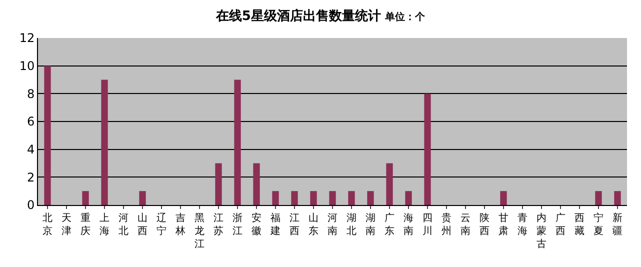 The height and width of the screenshot is (267, 641). I want to click on x-tick-label: 云南, so click(465, 225).